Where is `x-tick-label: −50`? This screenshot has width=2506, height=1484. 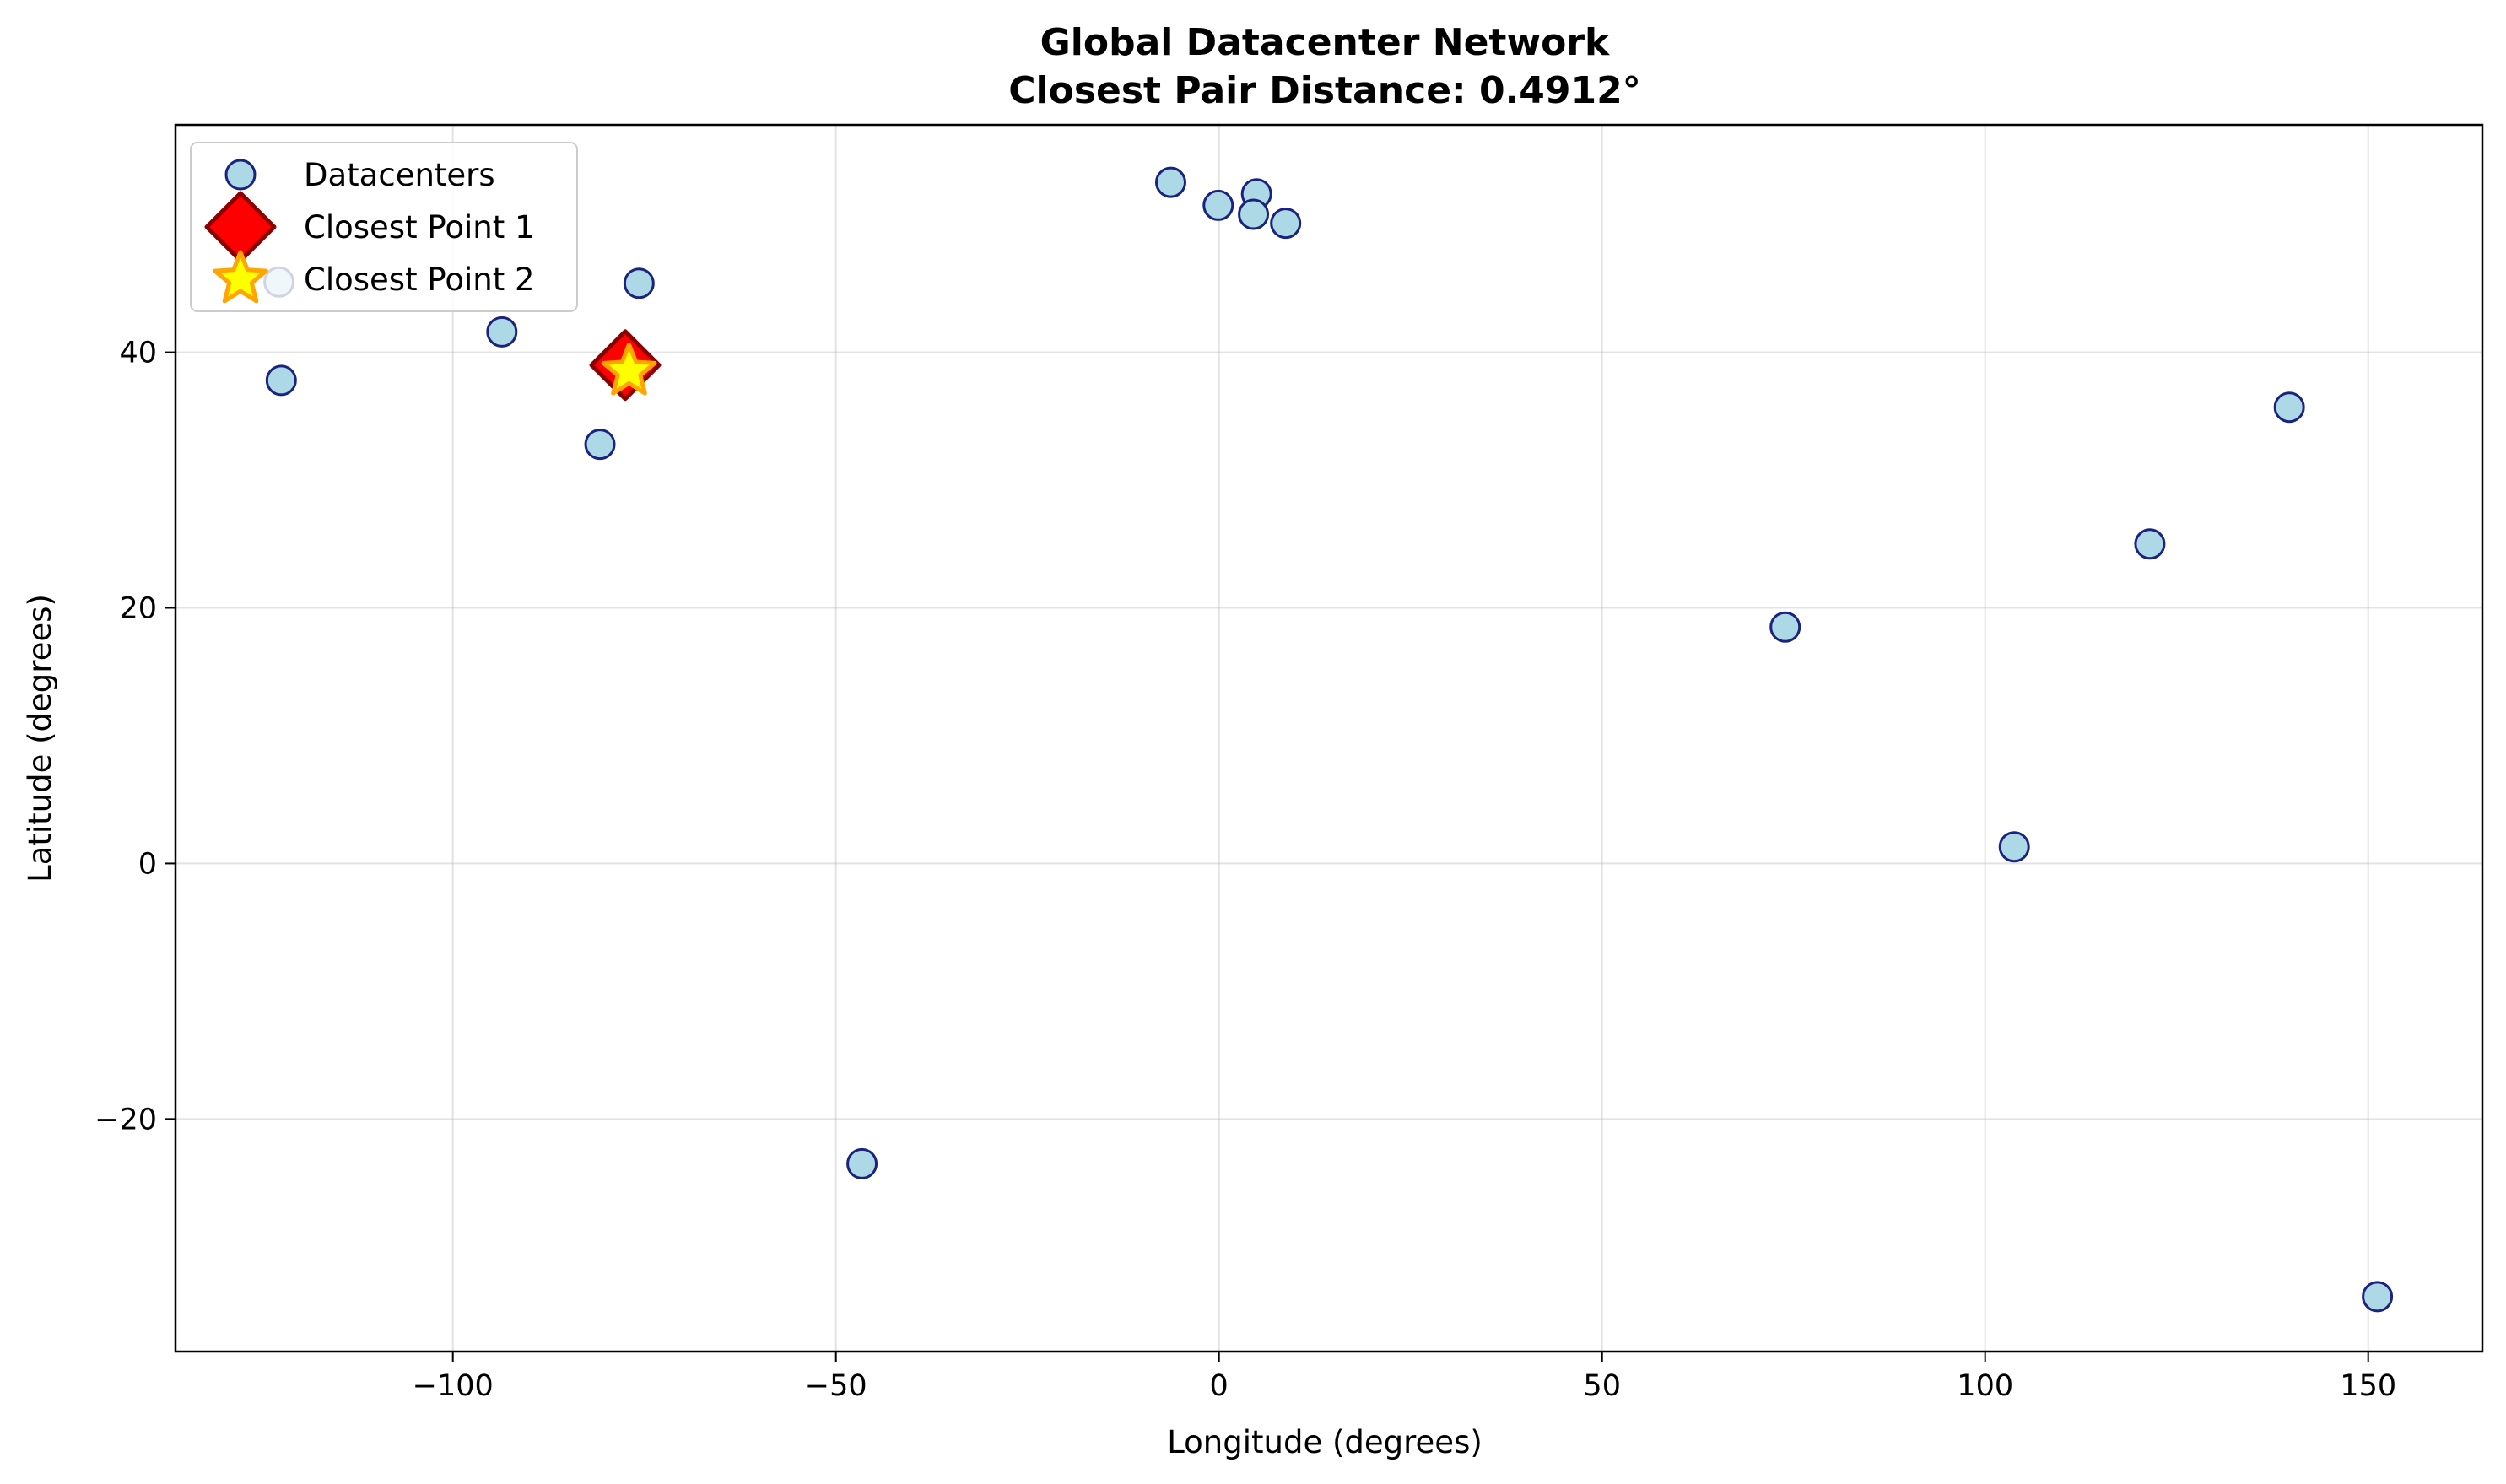 x-tick-label: −50 is located at coordinates (836, 1386).